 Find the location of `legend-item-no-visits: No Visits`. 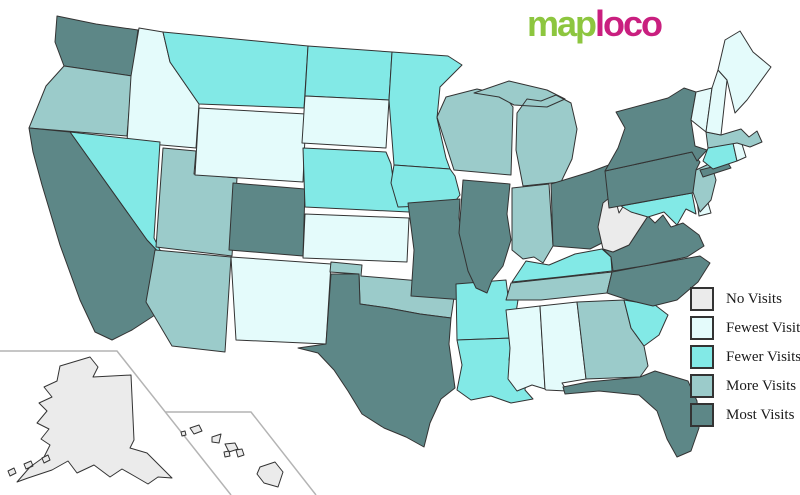

legend-item-no-visits: No Visits is located at coordinates (745, 299).